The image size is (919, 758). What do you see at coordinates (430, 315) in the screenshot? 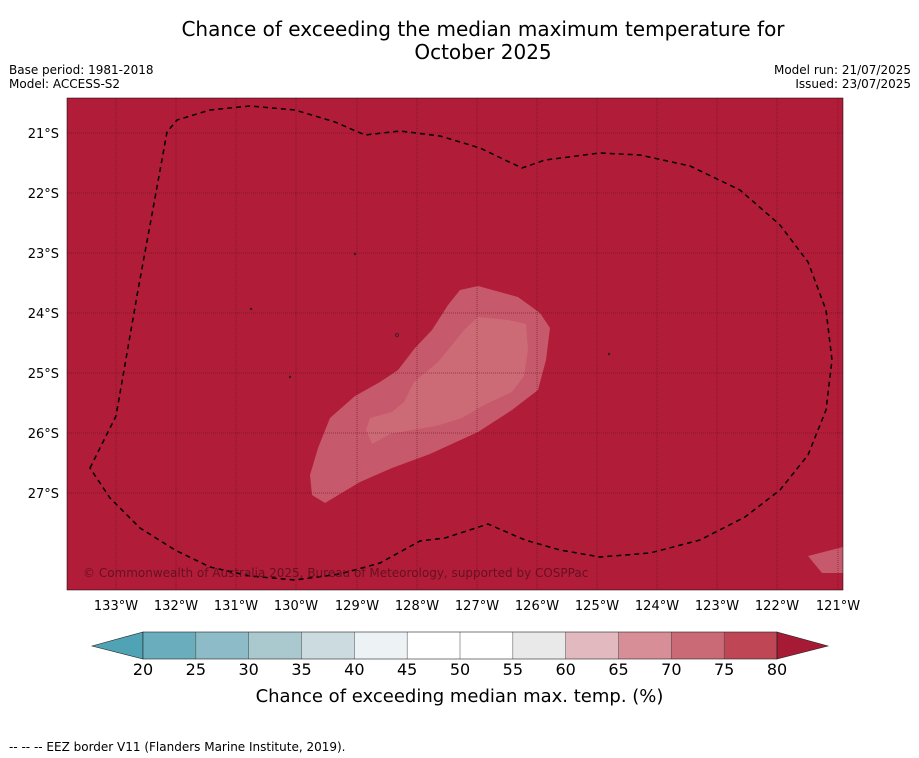
I see `islands` at bounding box center [430, 315].